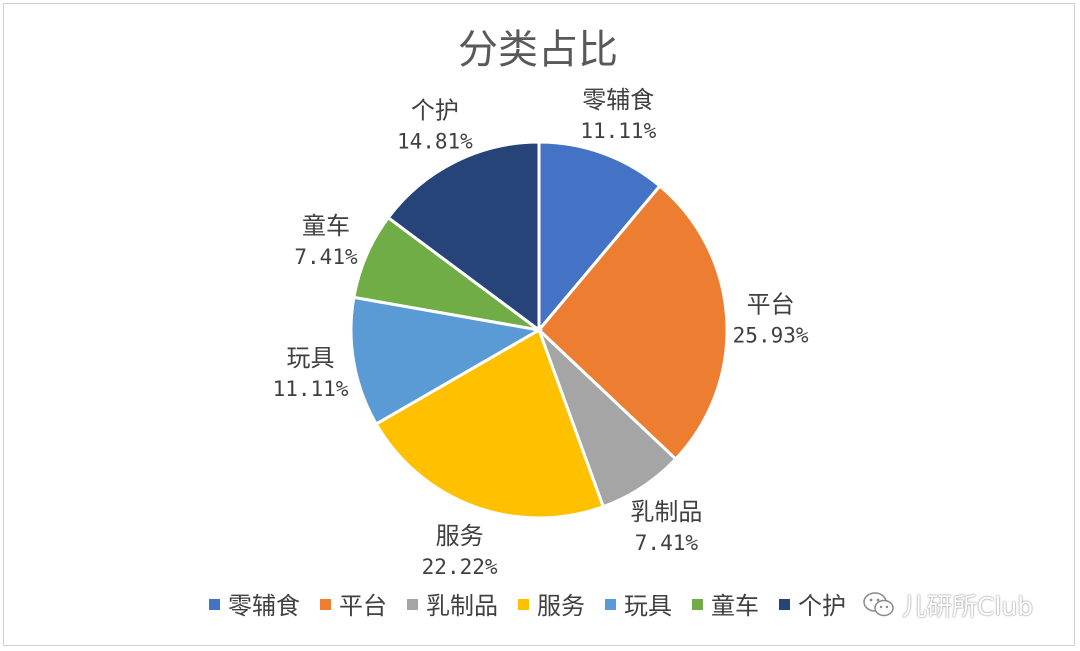 This screenshot has height=651, width=1080. Describe the element at coordinates (460, 567) in the screenshot. I see `slice-percent-label: 22.22%` at that location.